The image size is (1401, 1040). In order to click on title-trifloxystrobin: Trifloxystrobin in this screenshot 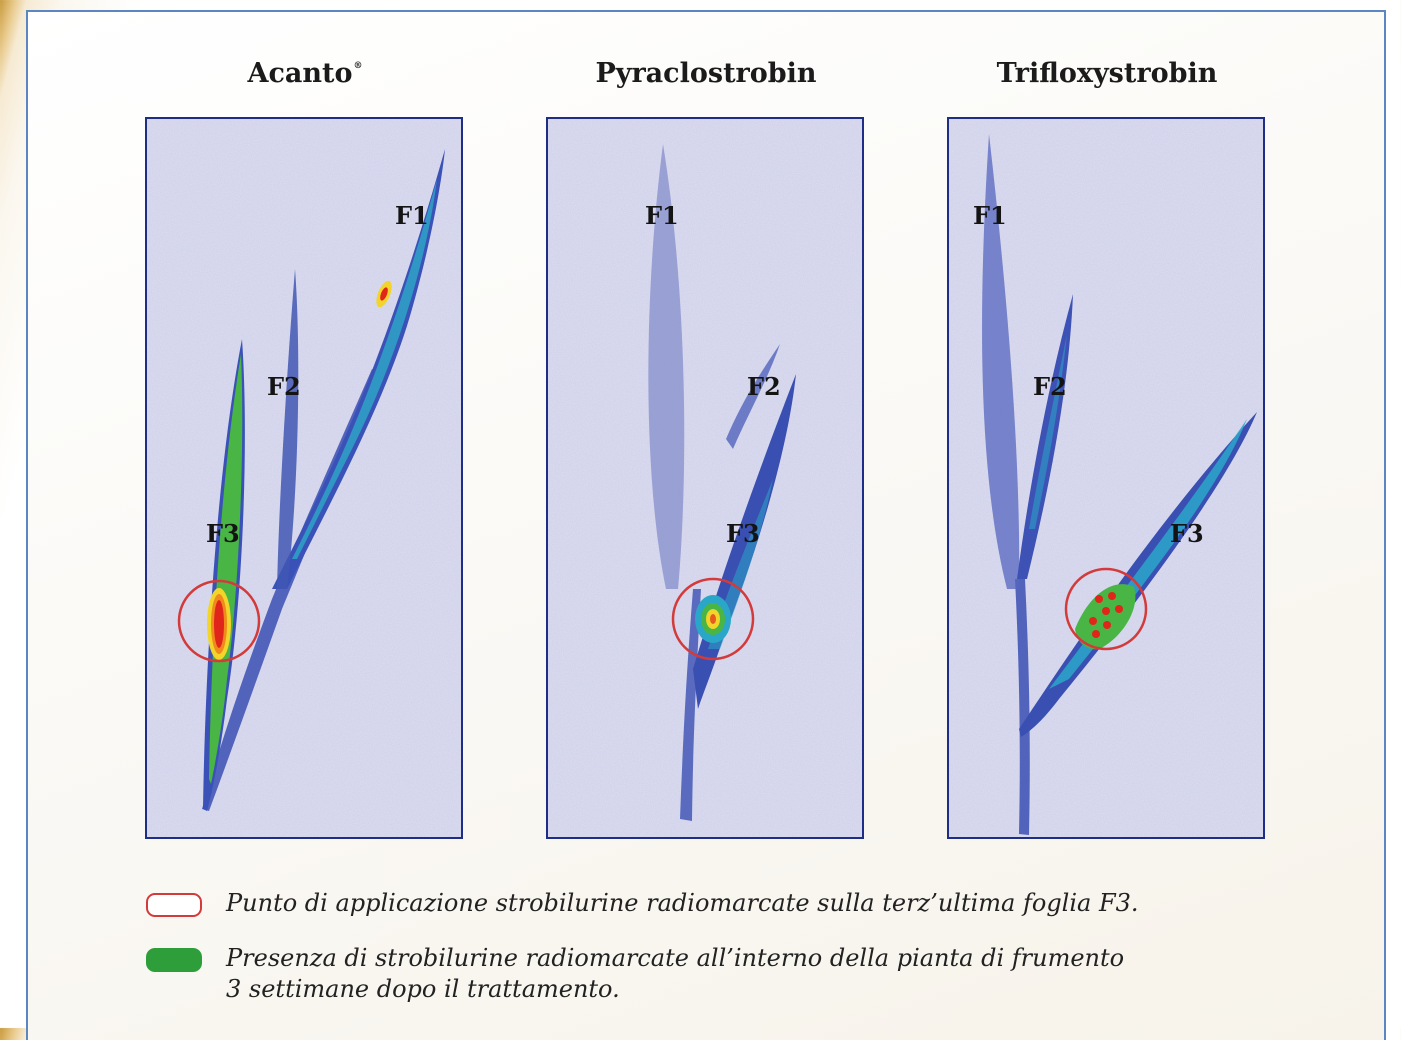, I will do `click(1107, 73)`.